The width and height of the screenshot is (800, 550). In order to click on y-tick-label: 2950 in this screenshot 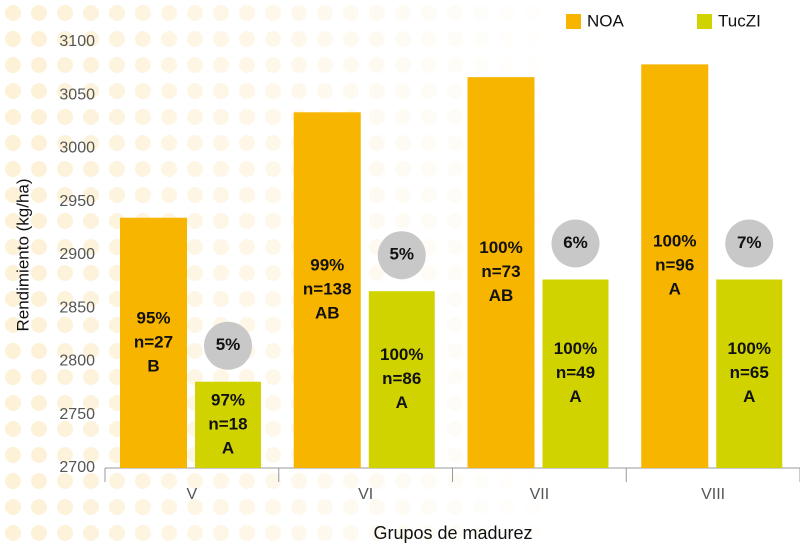, I will do `click(77, 201)`.